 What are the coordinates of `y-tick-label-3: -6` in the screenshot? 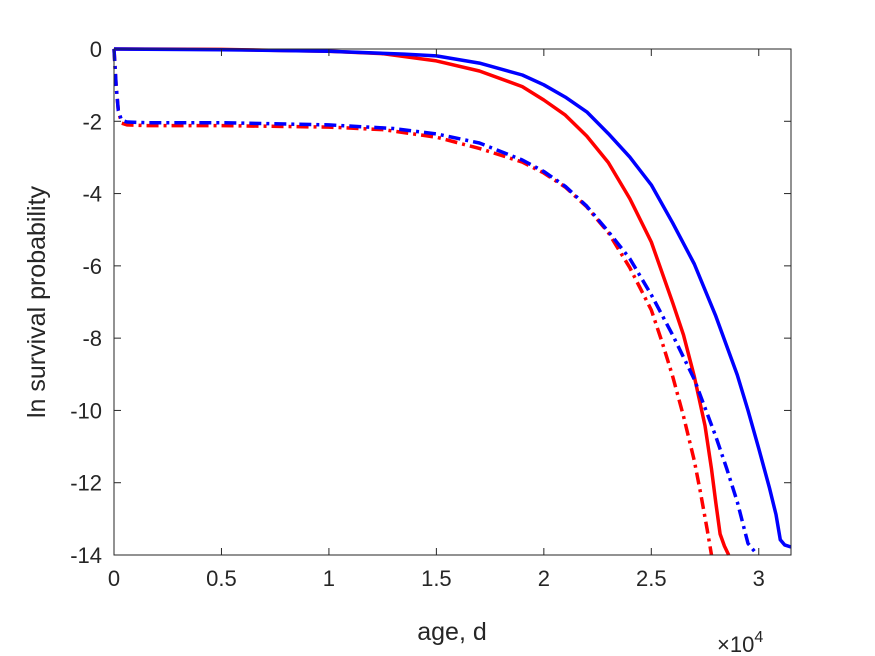 It's located at (92, 266).